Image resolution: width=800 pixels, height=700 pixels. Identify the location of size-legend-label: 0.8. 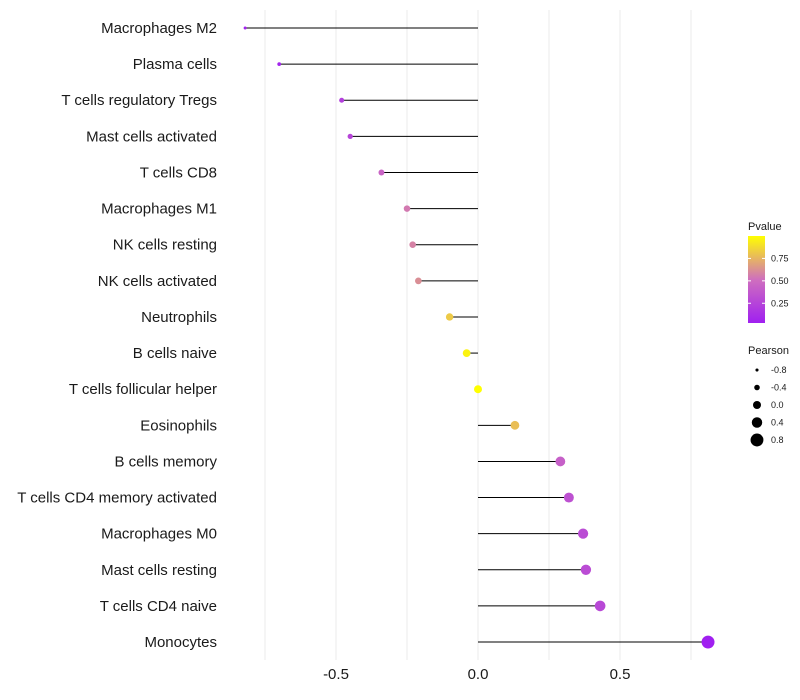
(777, 440).